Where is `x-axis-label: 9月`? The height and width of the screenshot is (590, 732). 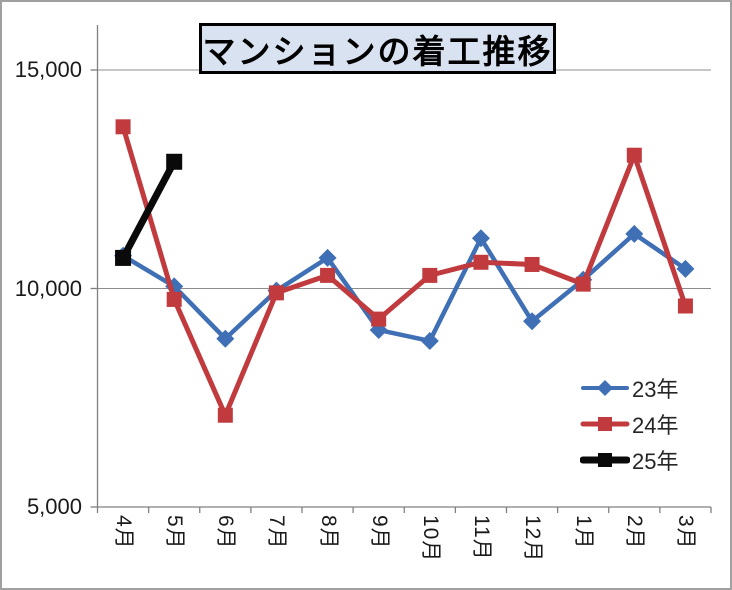
x-axis-label: 9月 is located at coordinates (379, 532).